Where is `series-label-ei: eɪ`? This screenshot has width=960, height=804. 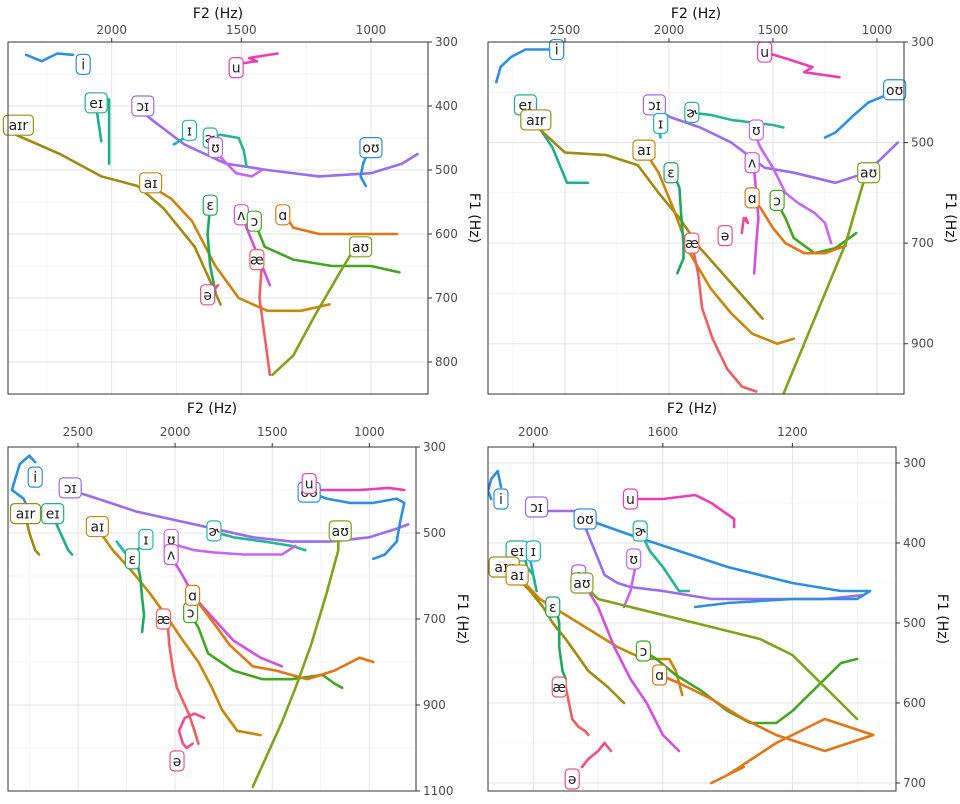
series-label-ei: eɪ is located at coordinates (53, 514).